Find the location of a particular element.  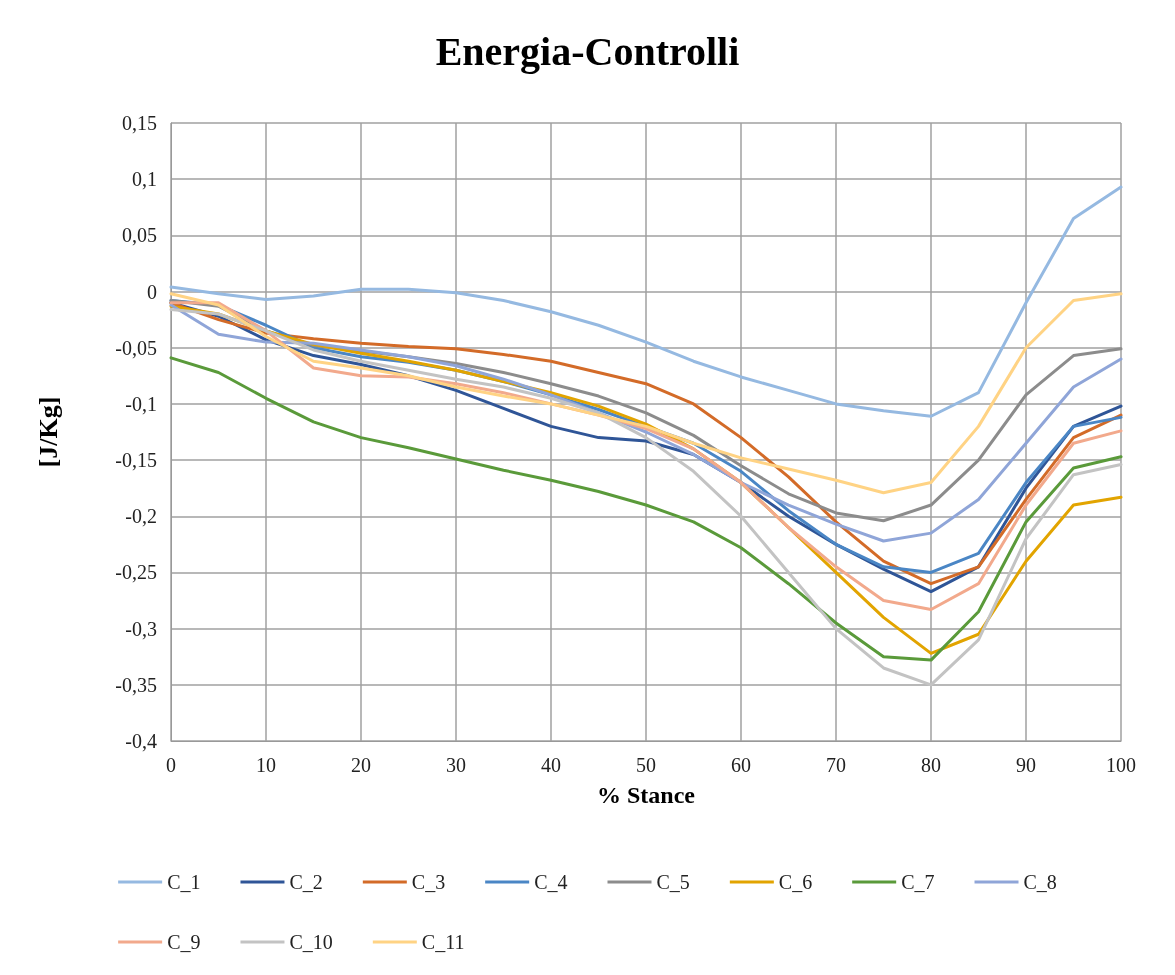

legend-label: C_6 is located at coordinates (795, 882).